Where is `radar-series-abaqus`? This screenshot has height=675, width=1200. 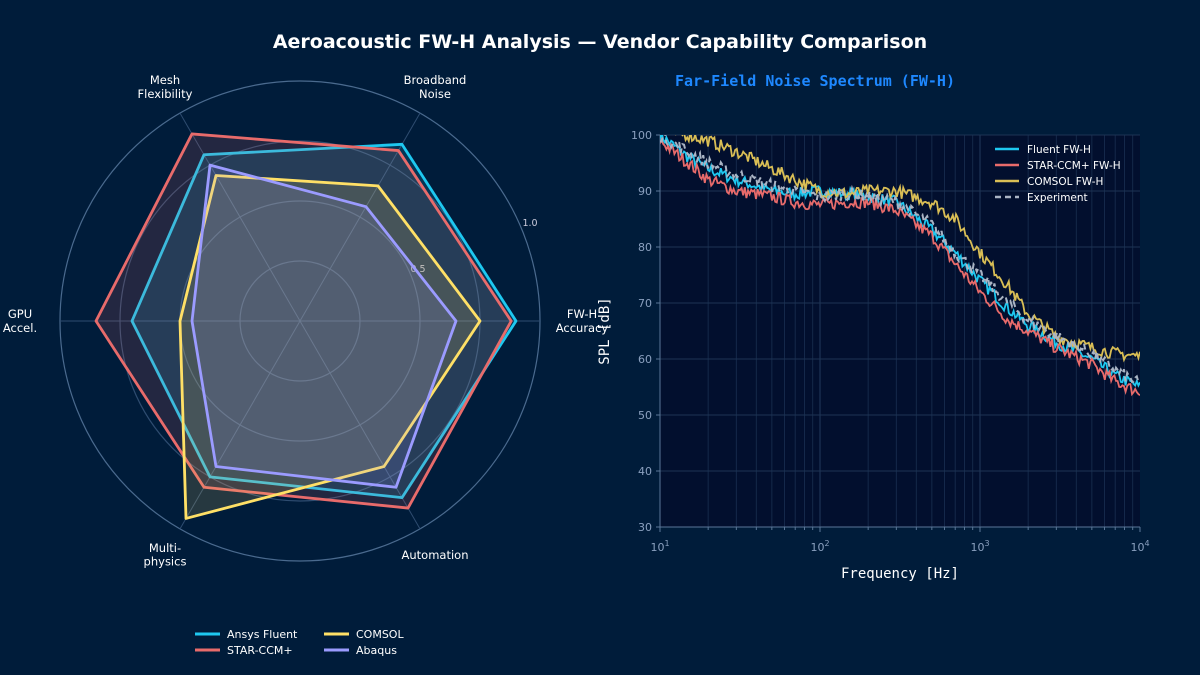
radar-series-abaqus is located at coordinates (324, 326).